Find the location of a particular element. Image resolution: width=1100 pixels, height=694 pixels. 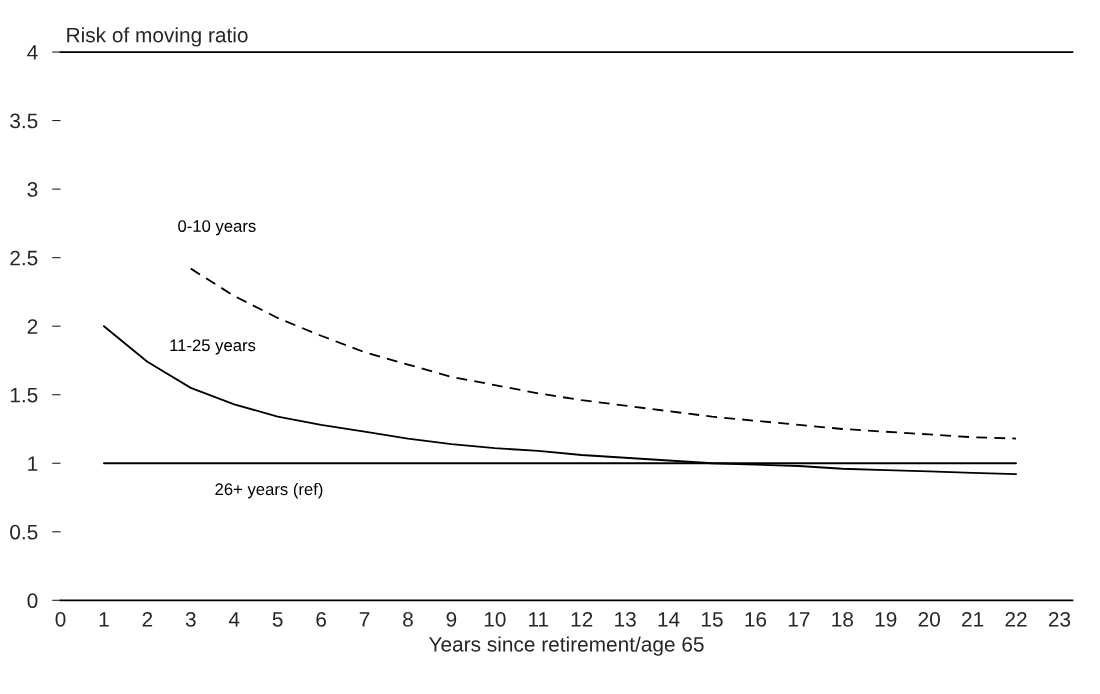

x-tick-label: 5 is located at coordinates (277, 619).